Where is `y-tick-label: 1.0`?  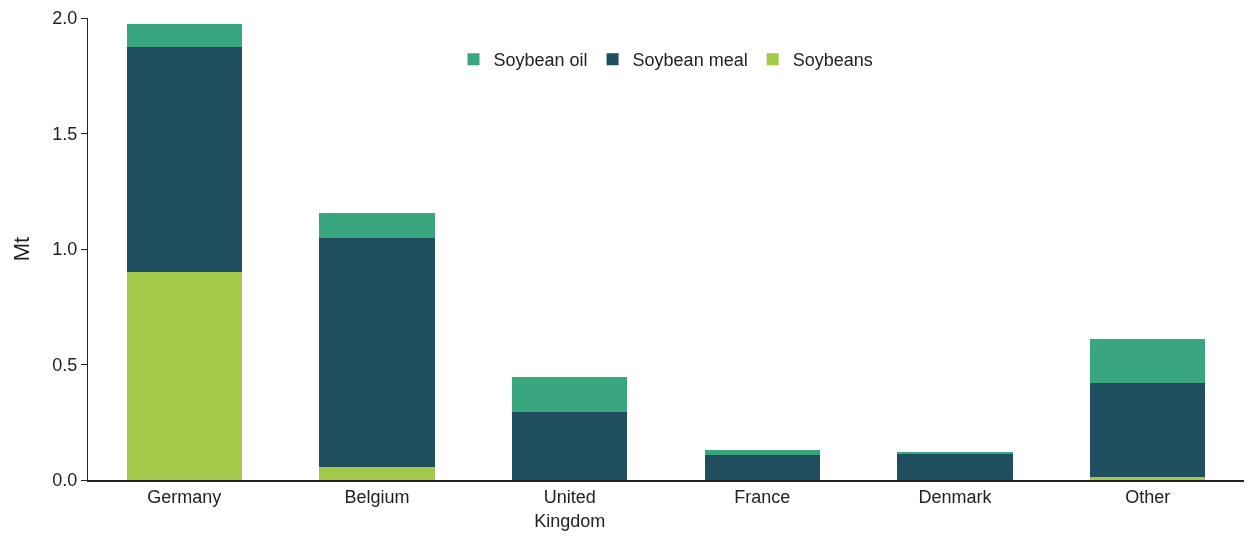 y-tick-label: 1.0 is located at coordinates (65, 249).